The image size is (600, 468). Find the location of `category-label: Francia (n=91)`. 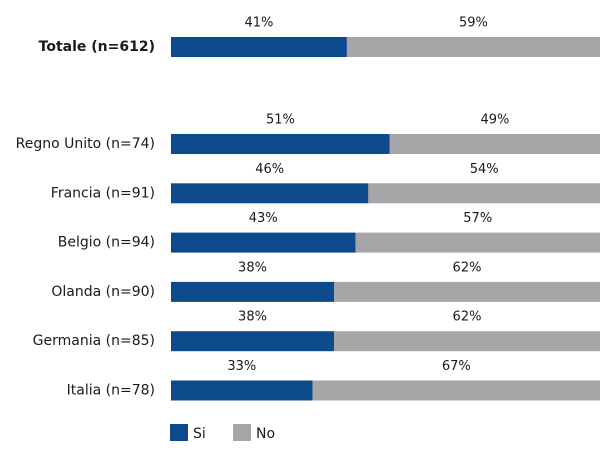

category-label: Francia (n=91) is located at coordinates (103, 193).